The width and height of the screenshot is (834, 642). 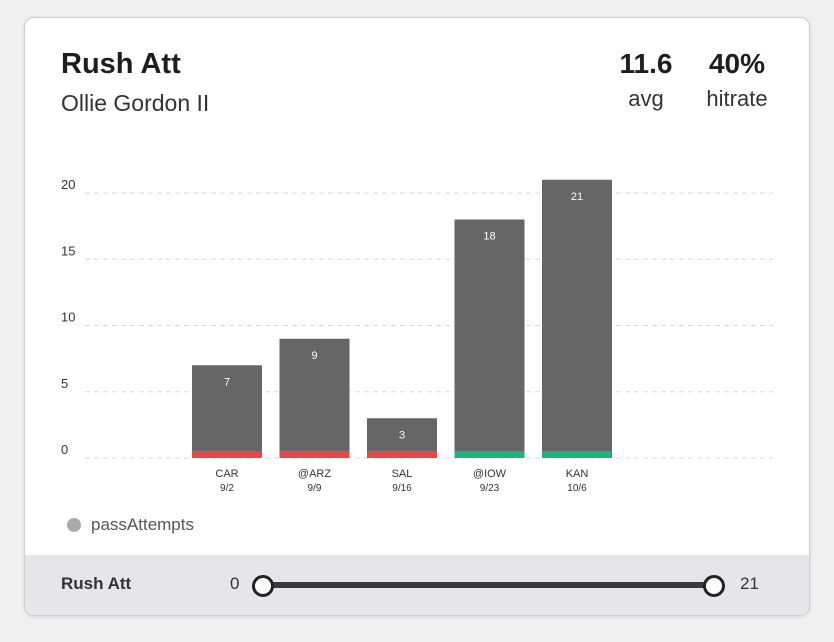 I want to click on data-label: 9, so click(x=314, y=356).